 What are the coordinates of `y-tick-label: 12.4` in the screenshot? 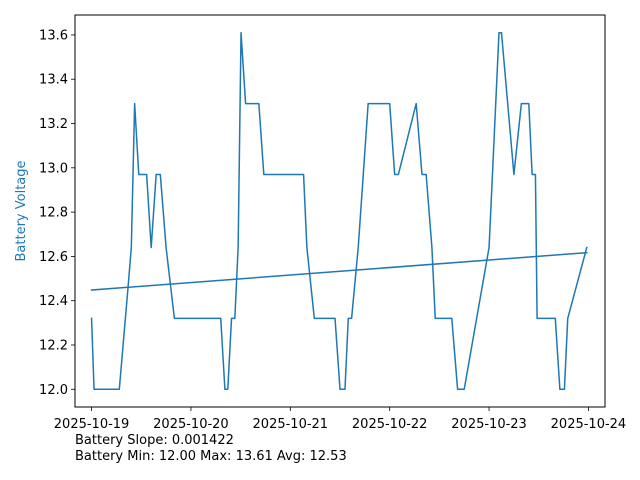 It's located at (53, 301).